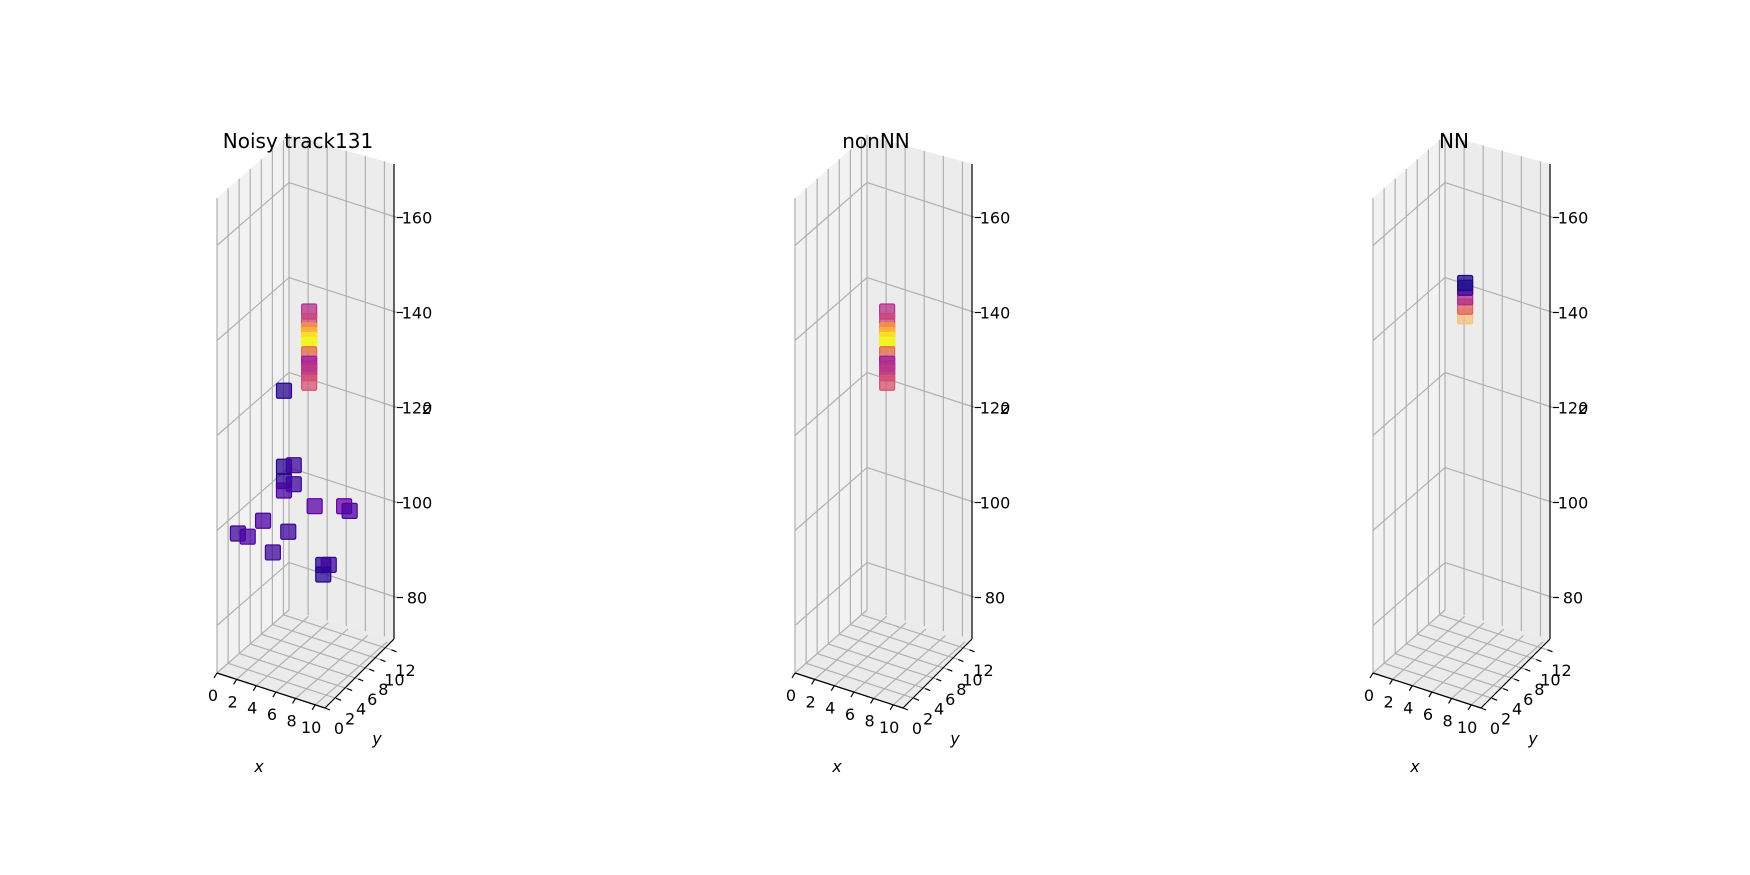  Describe the element at coordinates (1532, 738) in the screenshot. I see `y-axis-label: y` at that location.